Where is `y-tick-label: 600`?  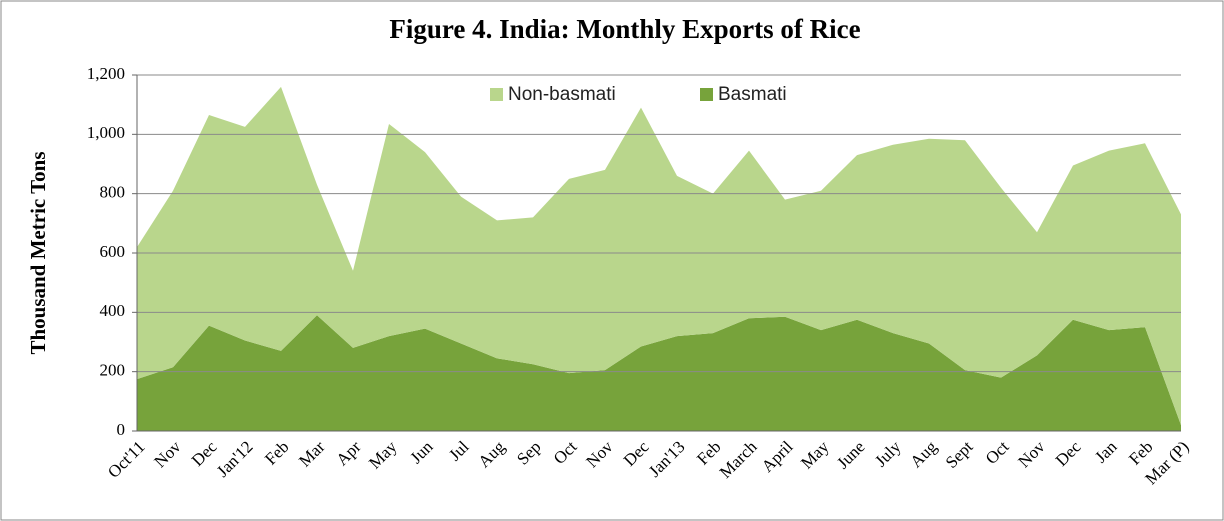
y-tick-label: 600 is located at coordinates (113, 251).